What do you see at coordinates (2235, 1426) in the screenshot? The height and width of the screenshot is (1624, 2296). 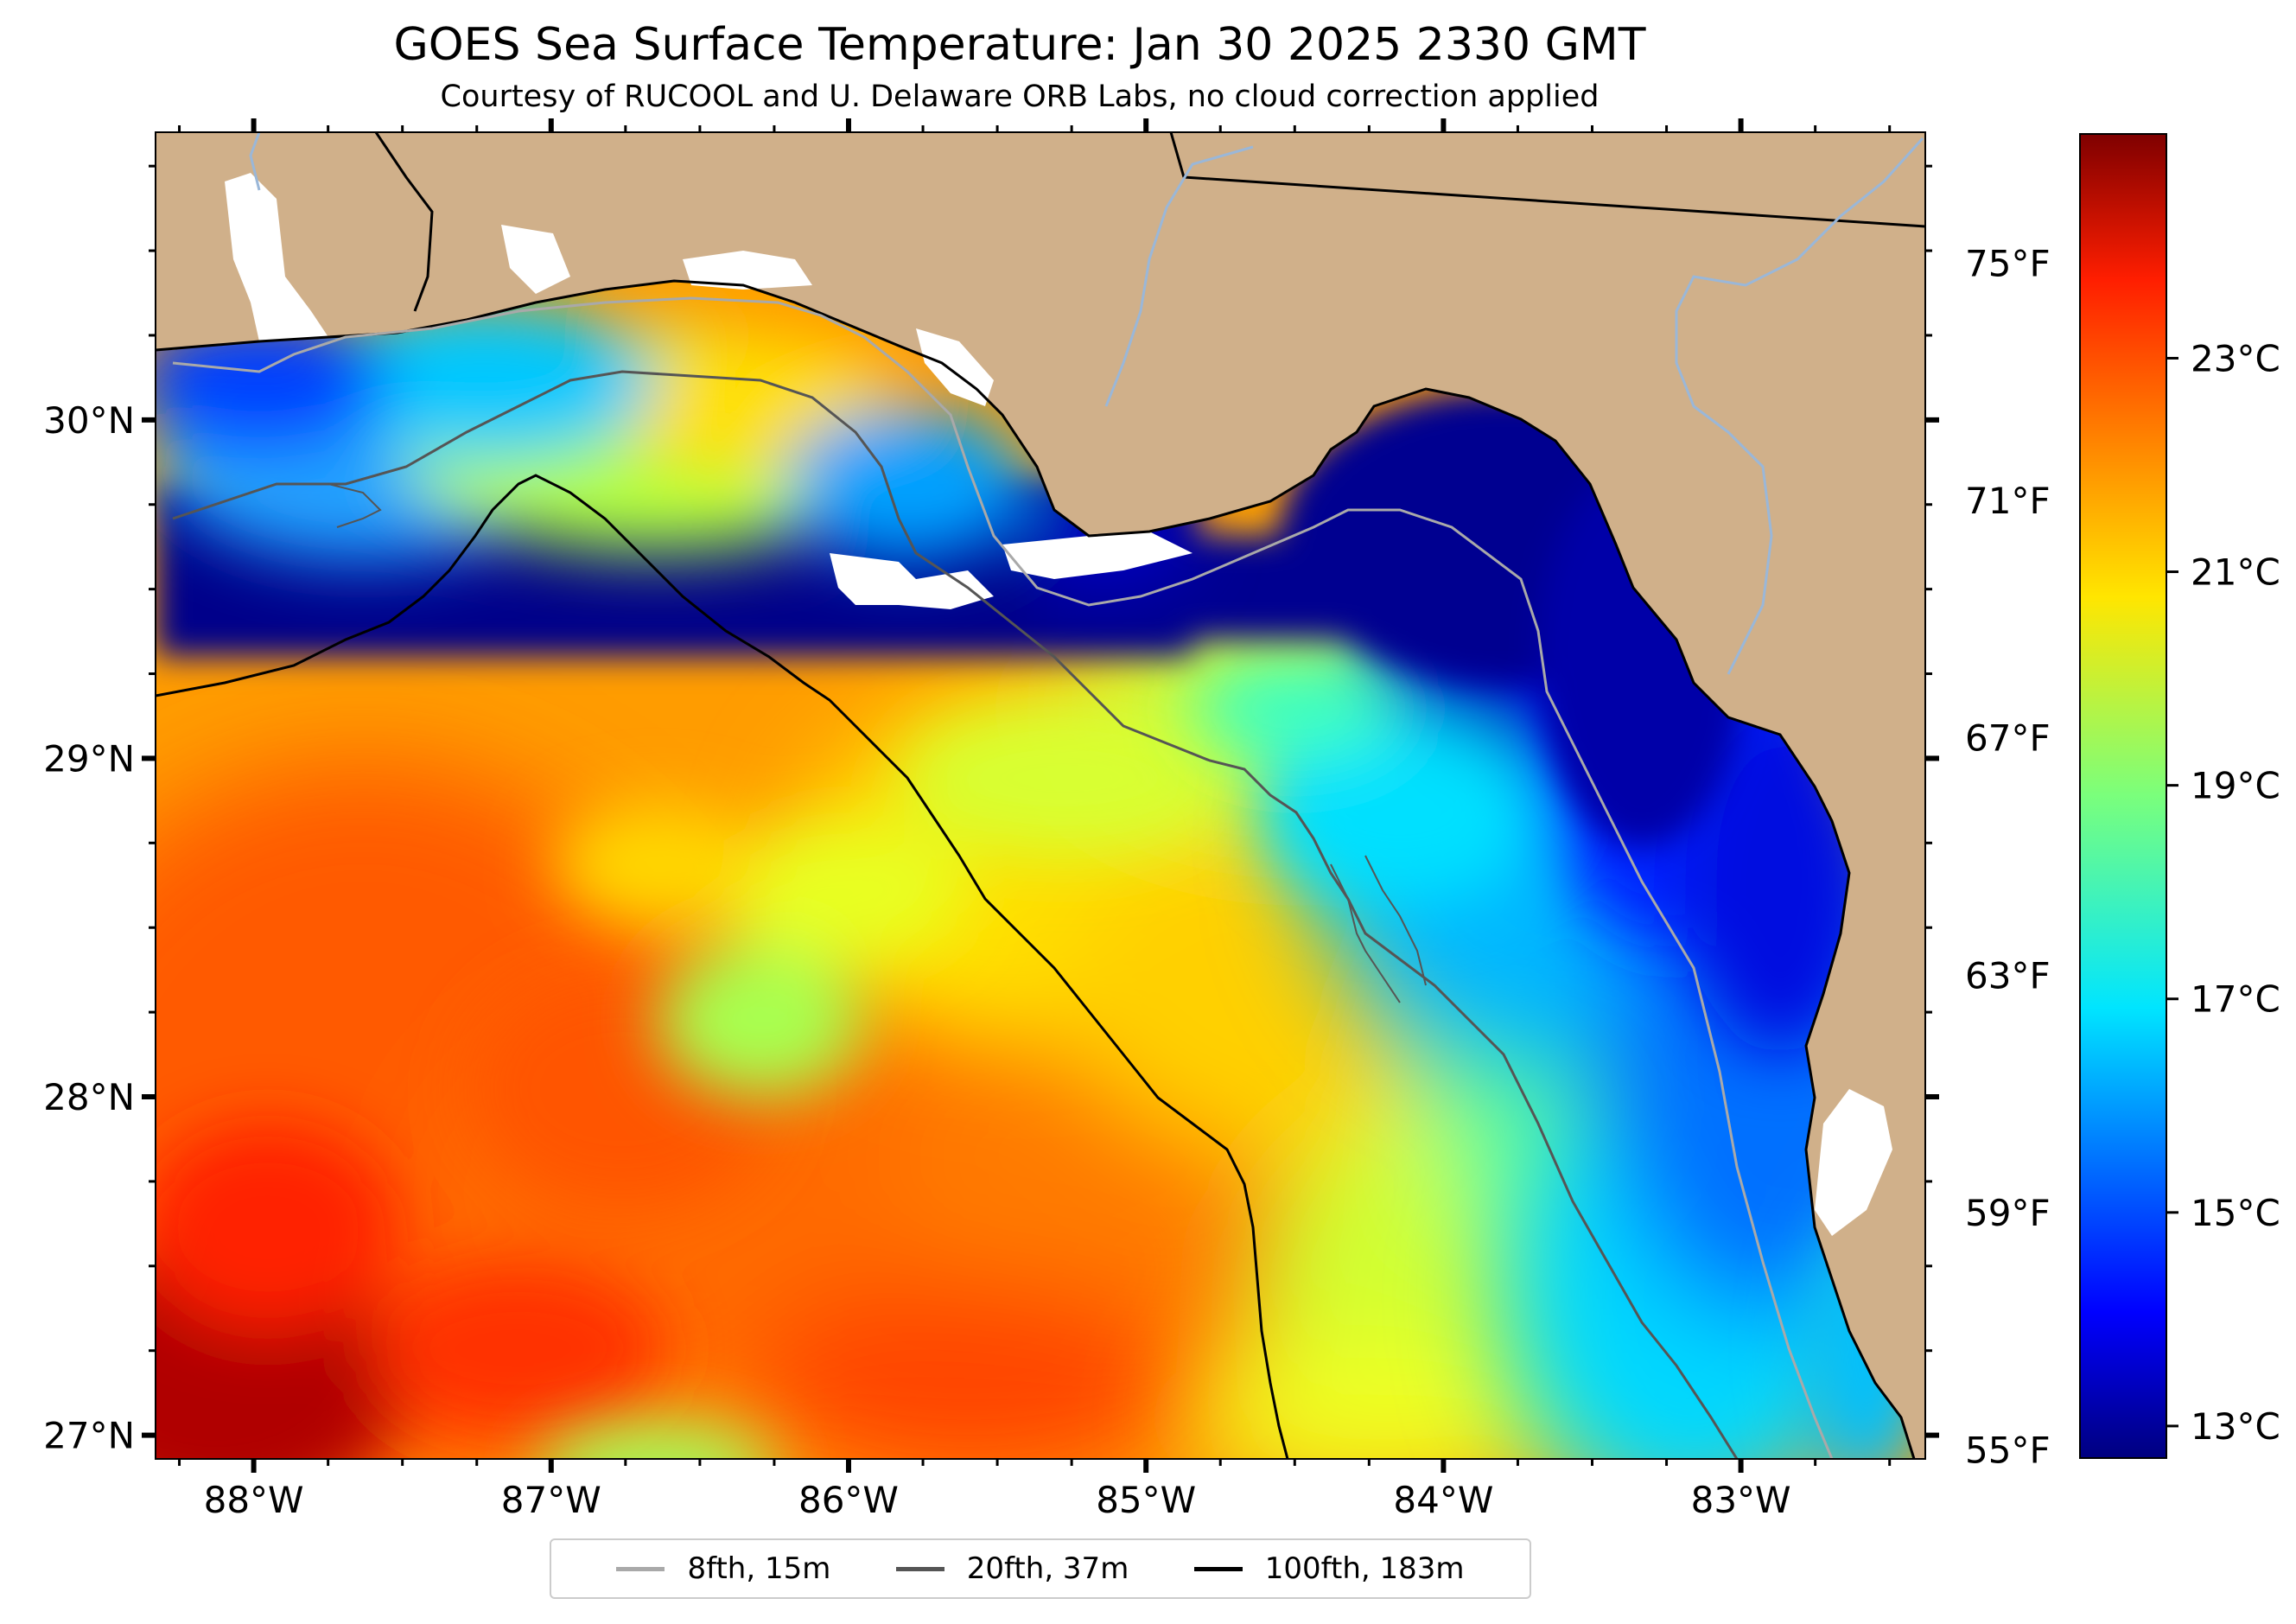 I see `colorbar-tick-label: 13°C` at bounding box center [2235, 1426].